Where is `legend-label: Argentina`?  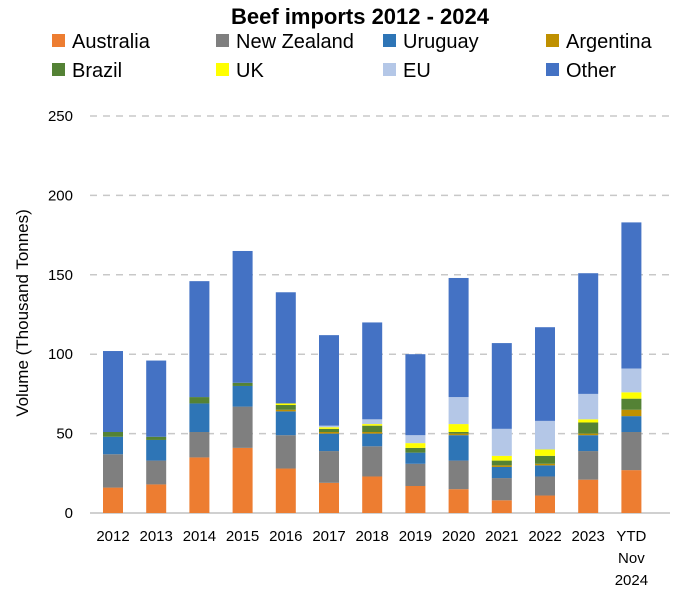
legend-label: Argentina is located at coordinates (609, 42).